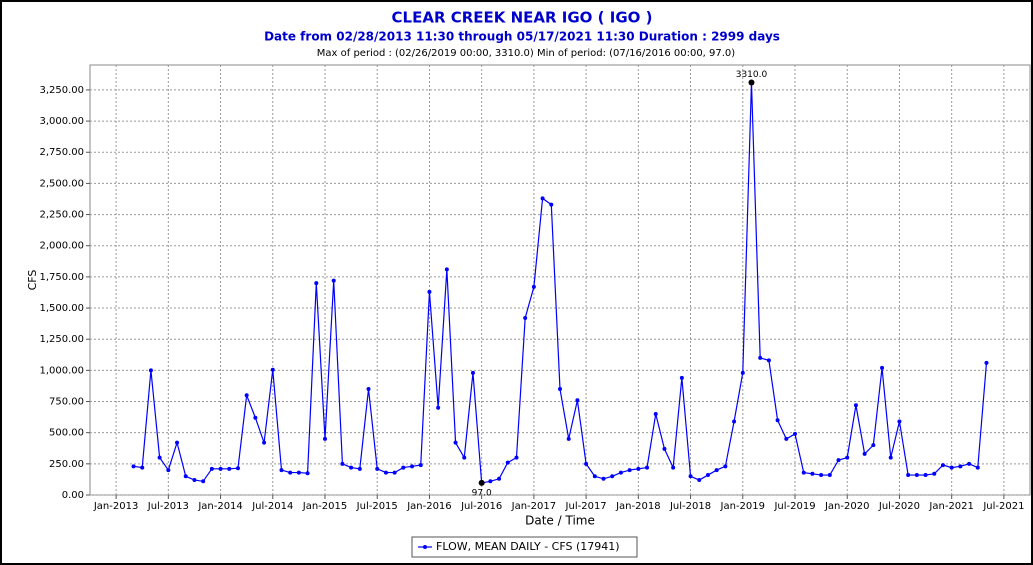  Describe the element at coordinates (377, 506) in the screenshot. I see `x-tick-label: Jul-2015` at that location.